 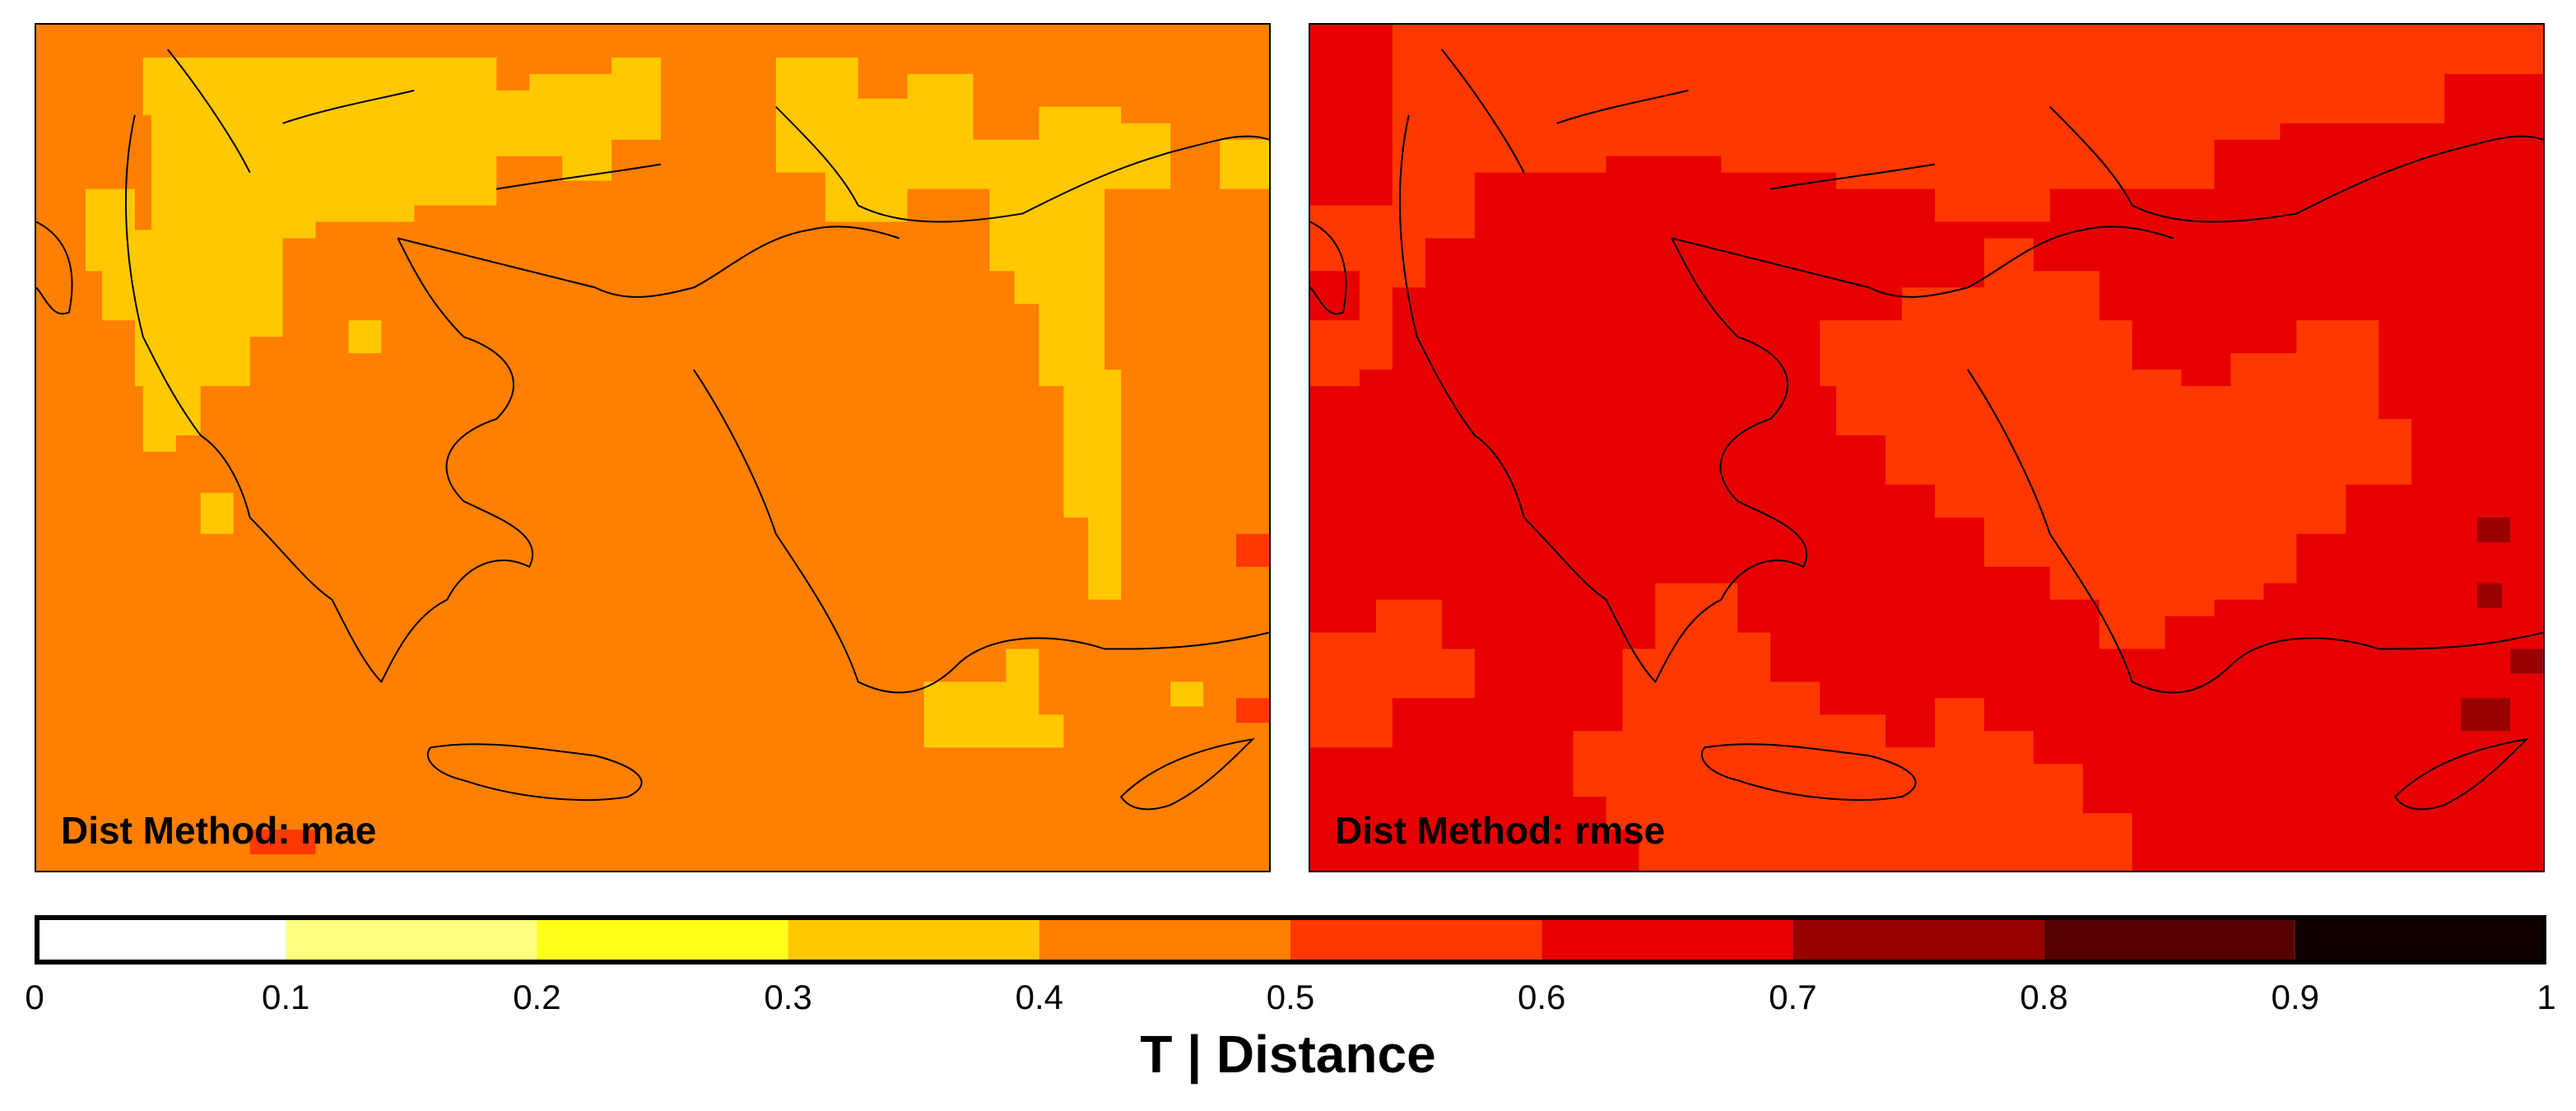 I want to click on colorbar-bins, so click(x=1290, y=940).